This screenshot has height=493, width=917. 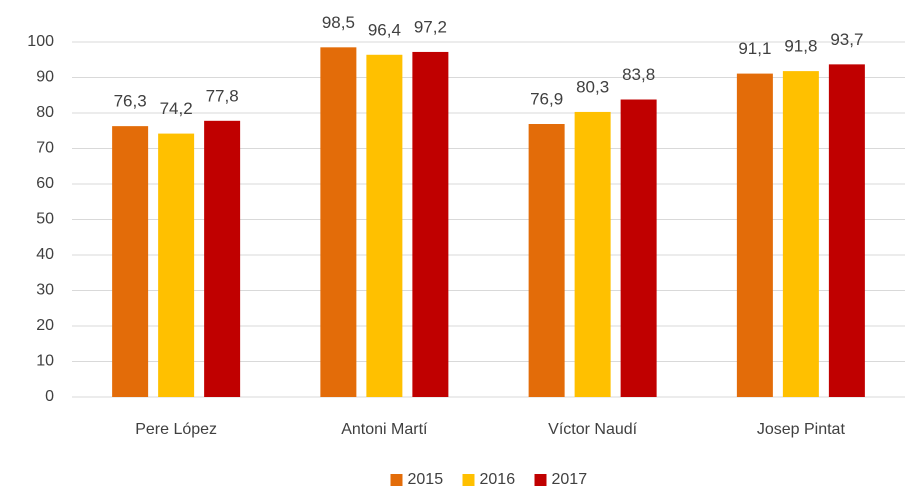 I want to click on value-label: 97,2, so click(x=430, y=26).